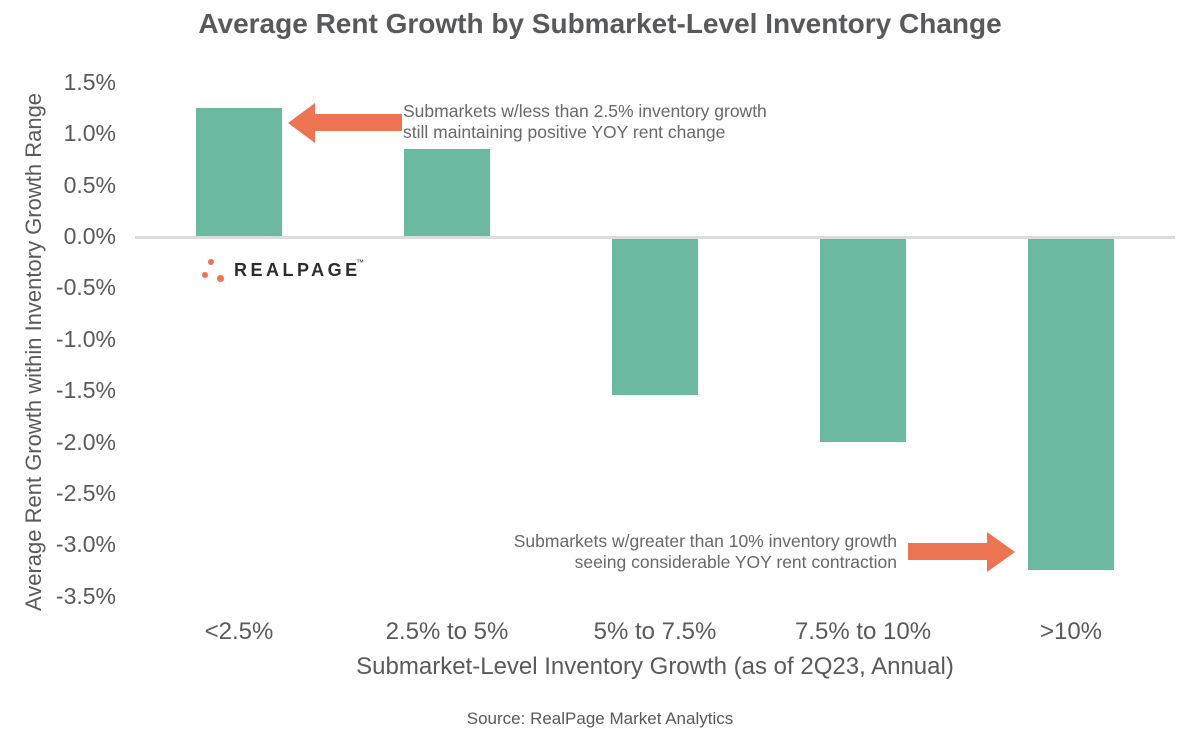  What do you see at coordinates (89, 133) in the screenshot?
I see `y-tick-label: 1.0%` at bounding box center [89, 133].